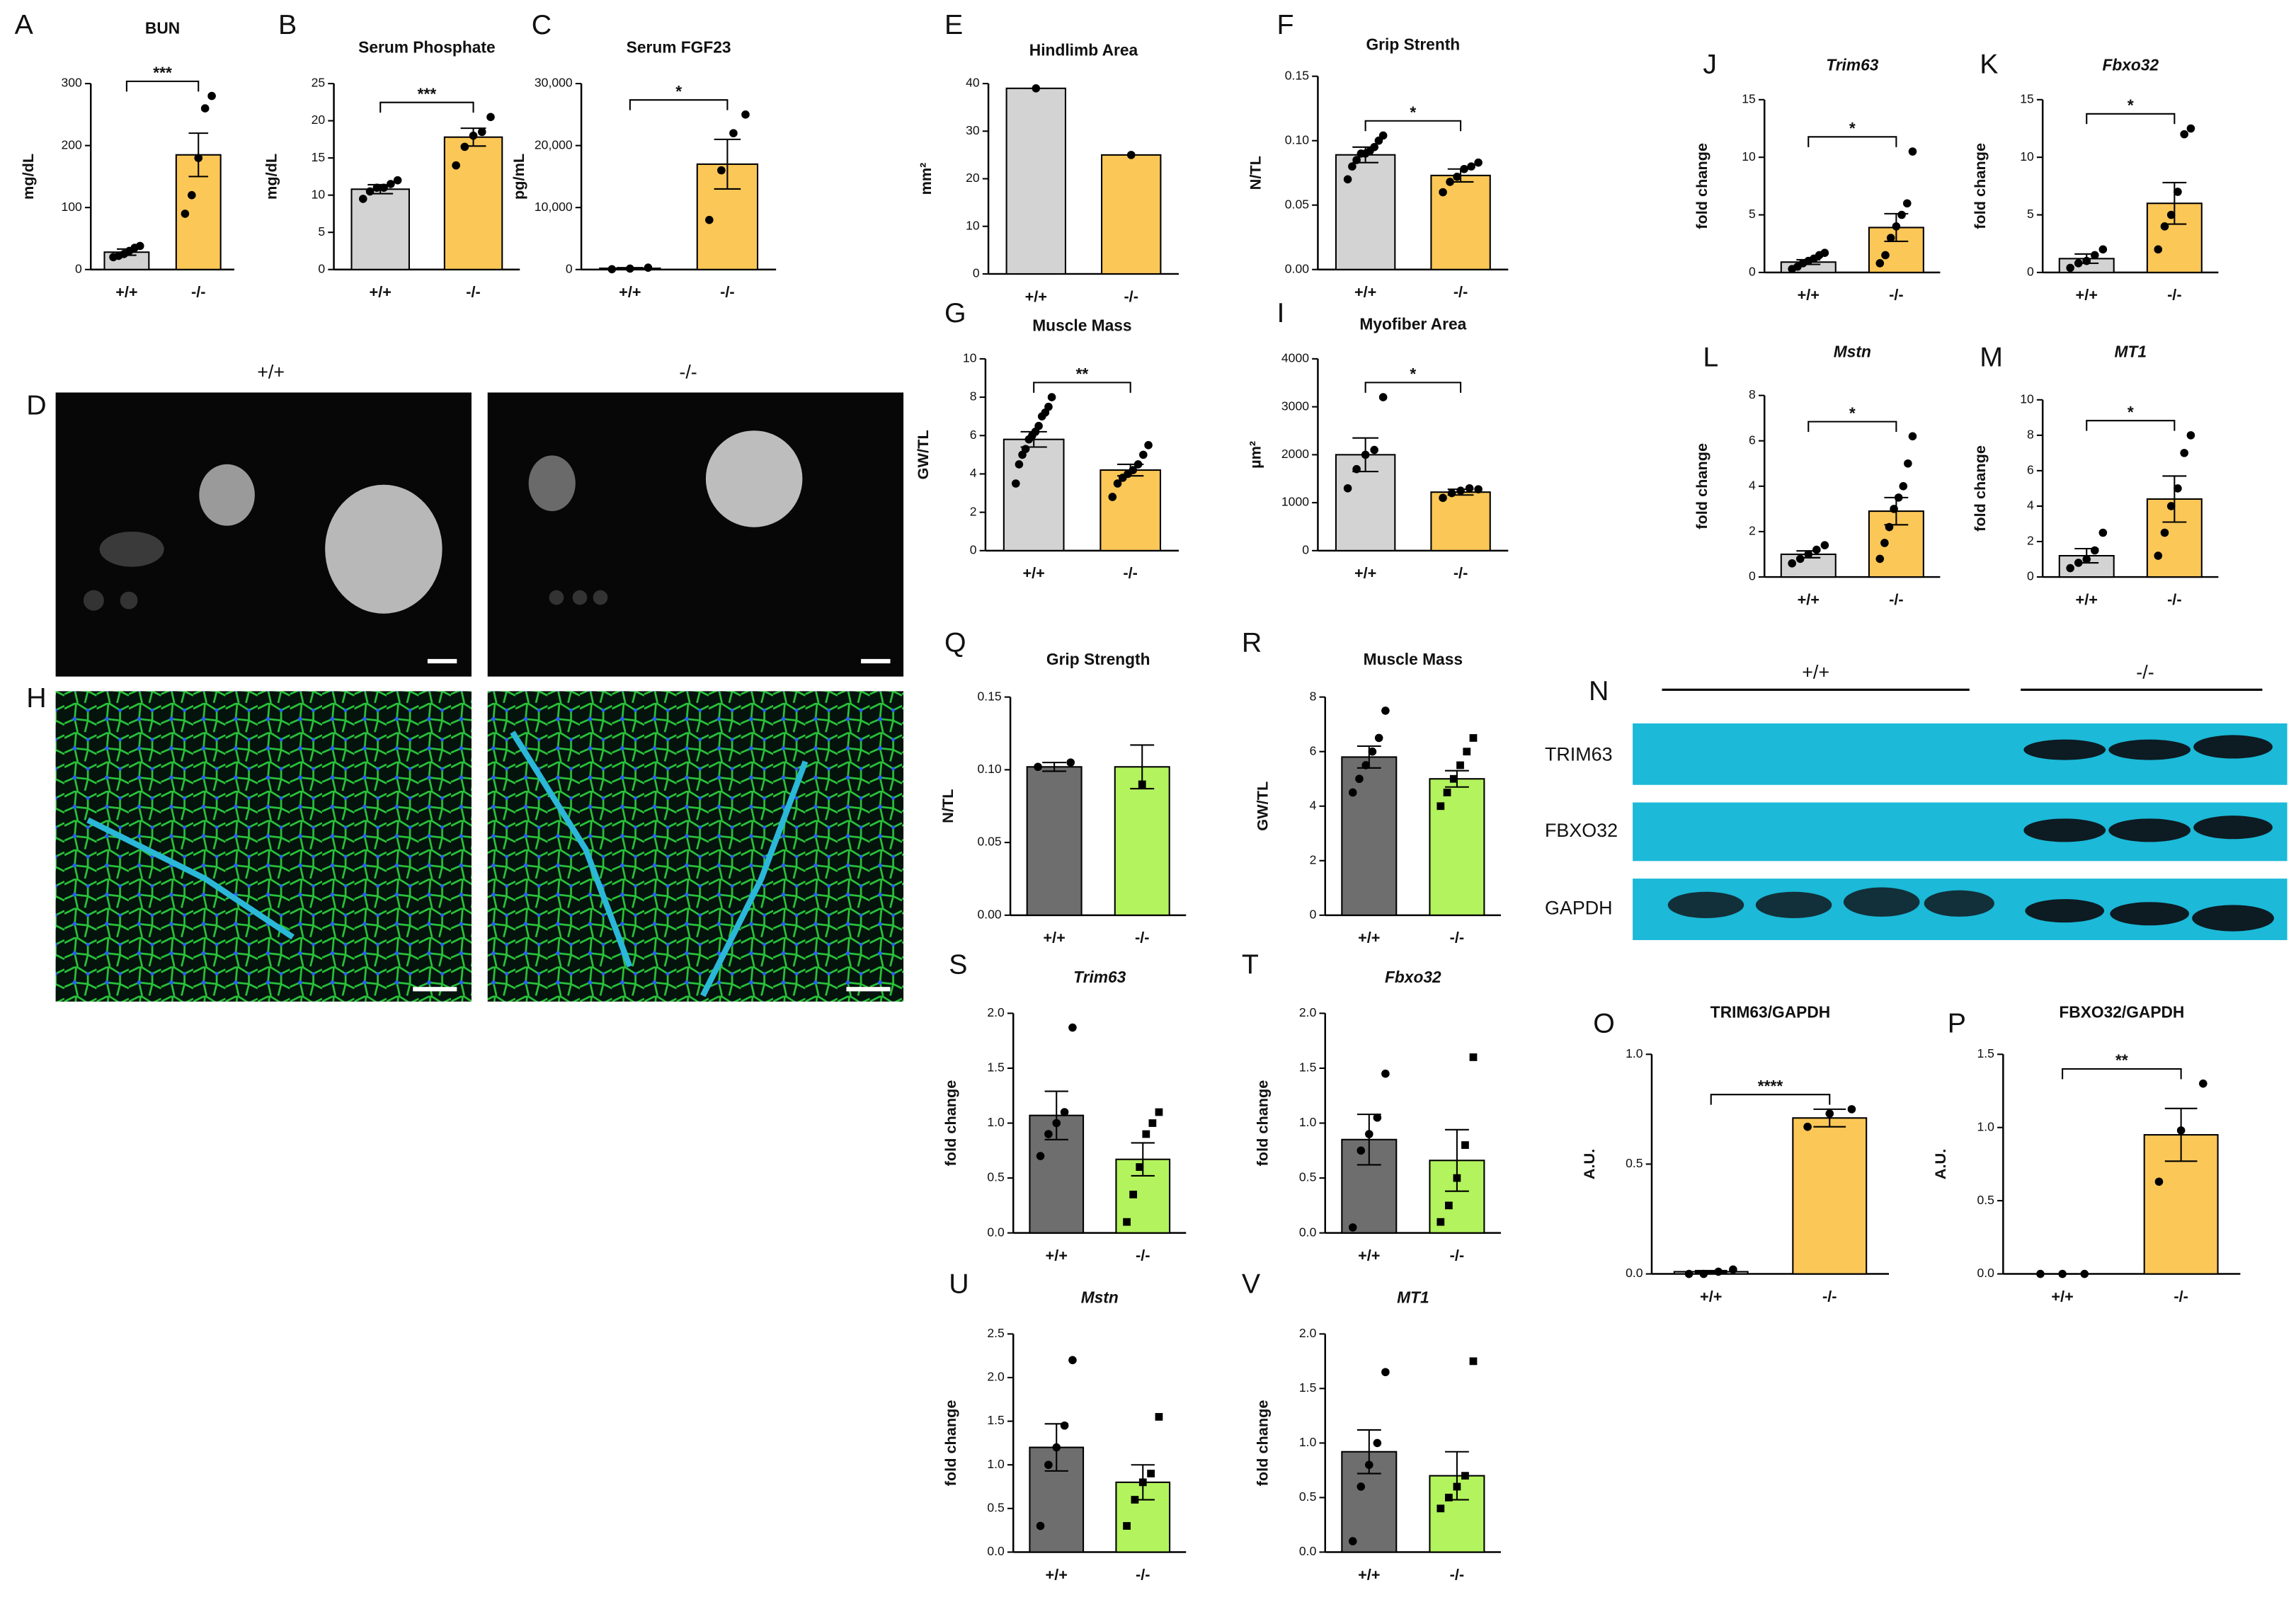 The height and width of the screenshot is (1602, 2296). I want to click on panel-letter: Q, so click(955, 642).